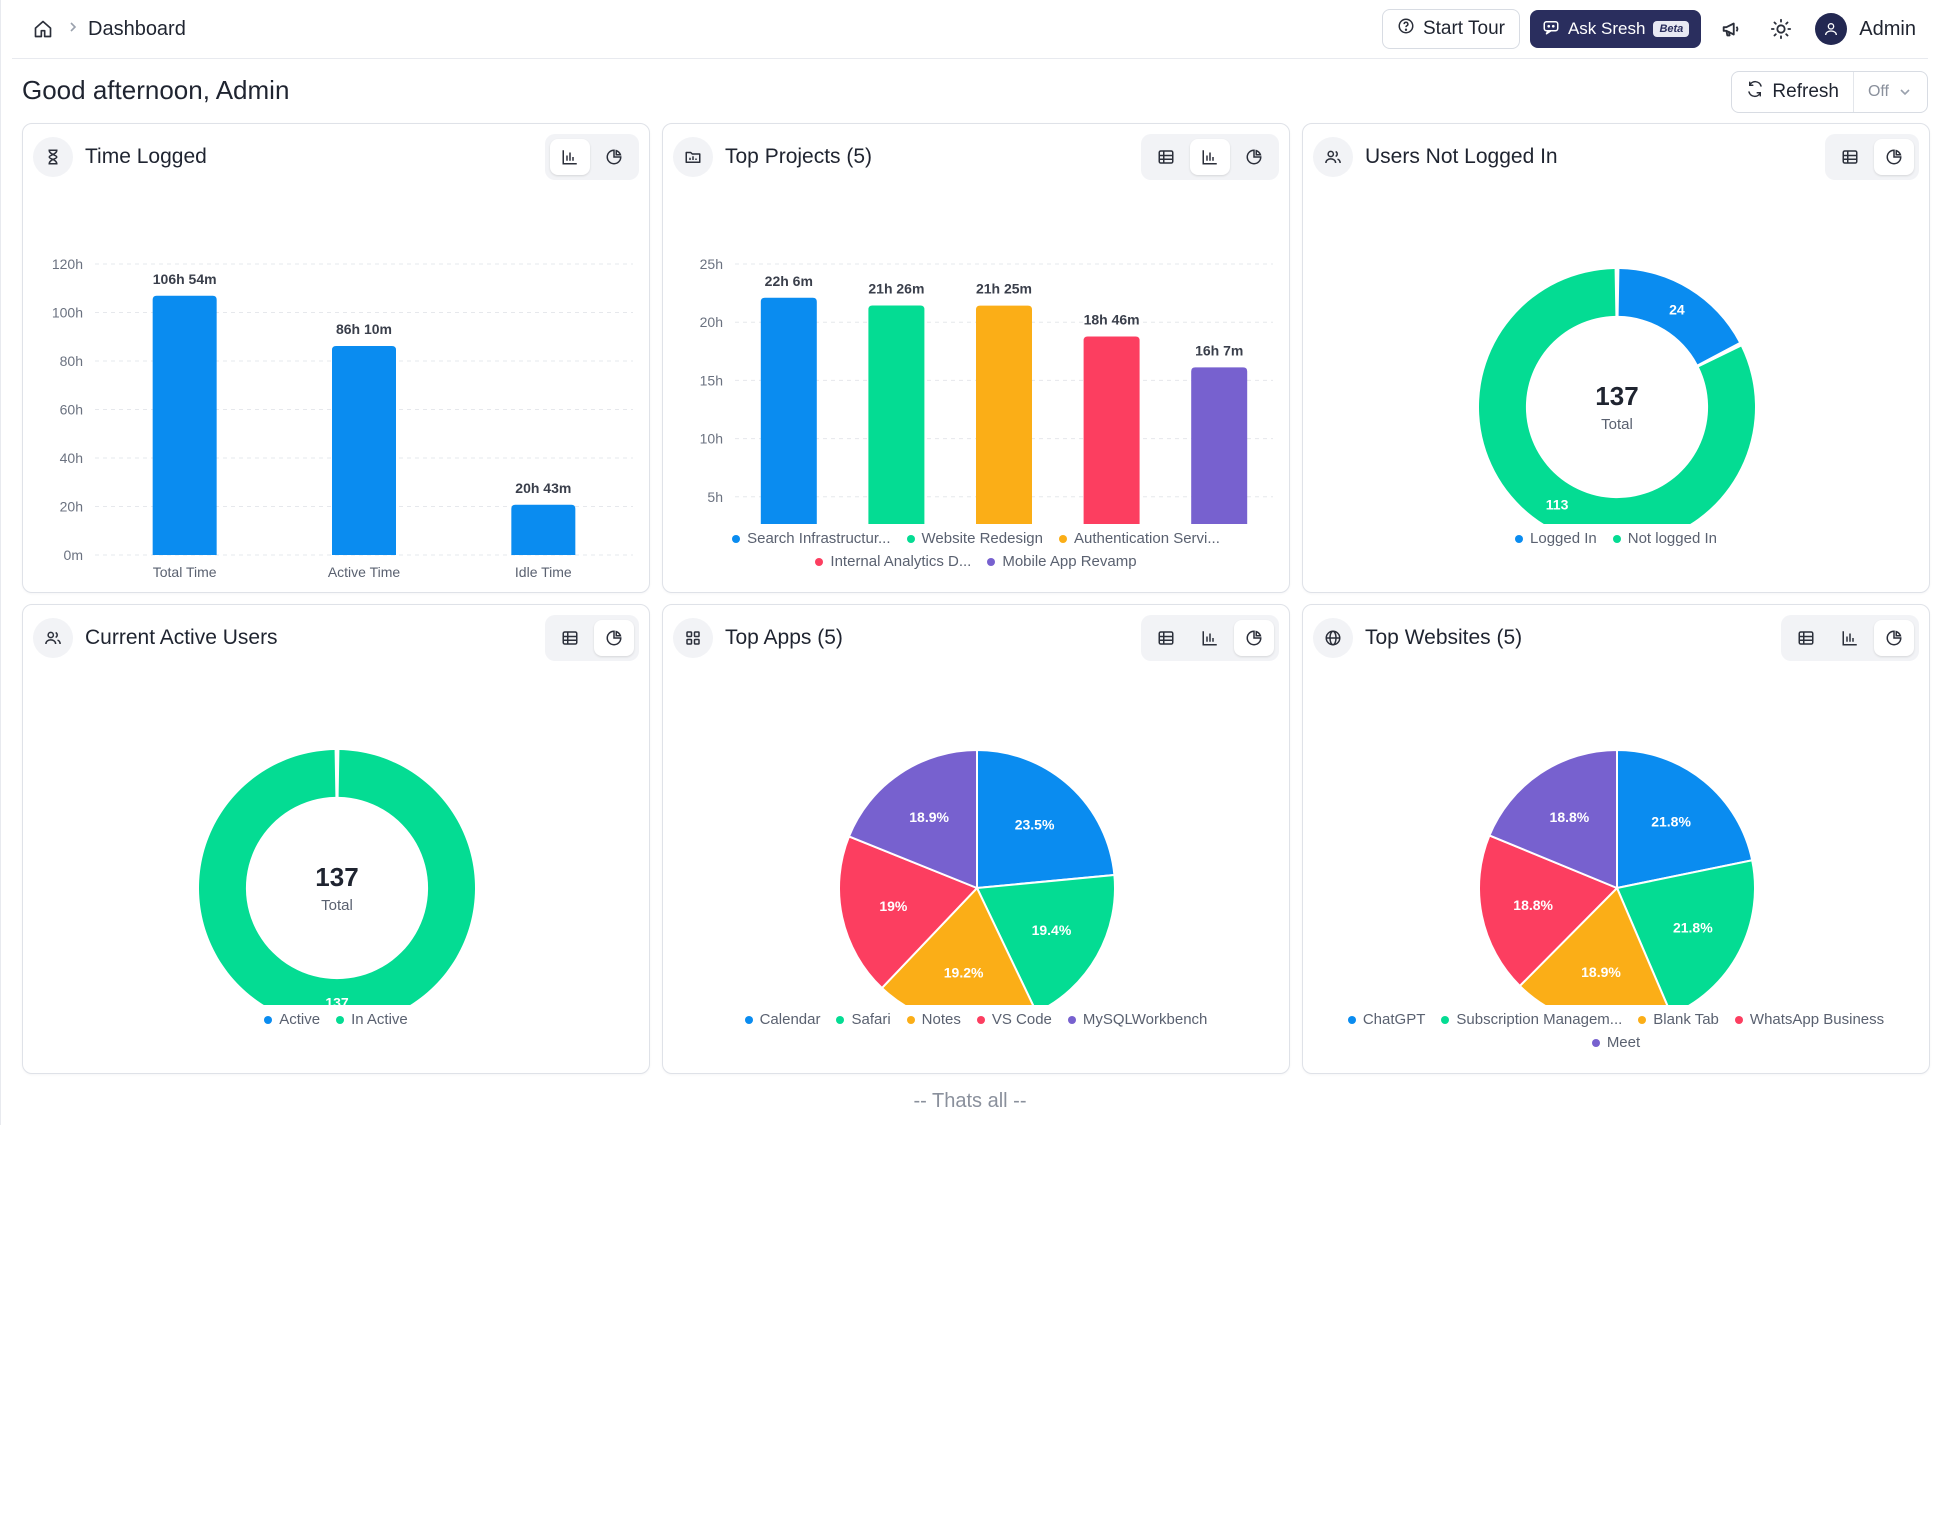  I want to click on legend-item: Not logged In, so click(1664, 538).